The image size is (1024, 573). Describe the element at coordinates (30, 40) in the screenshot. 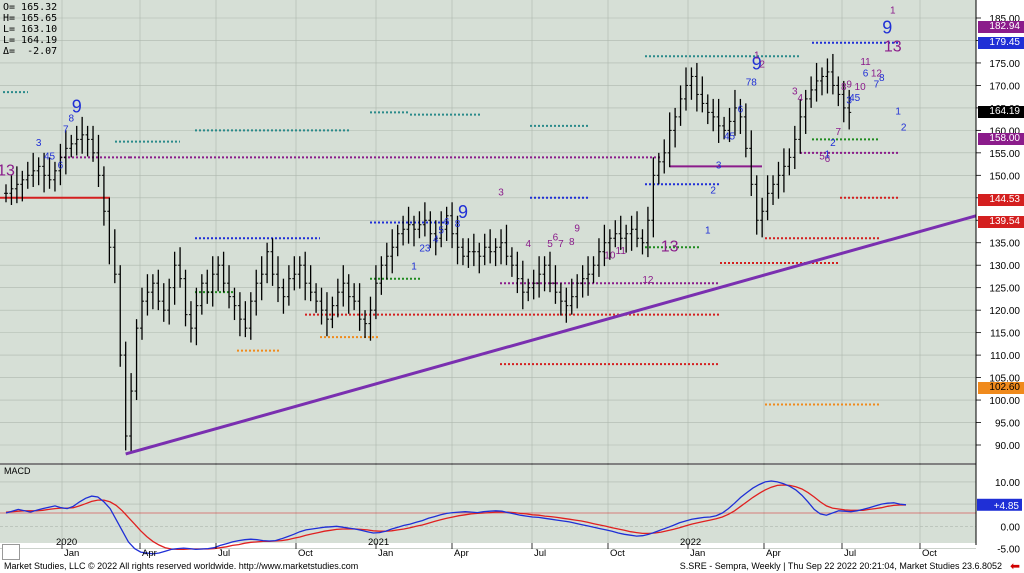

I see `ohlc-last: L= 164.19` at that location.